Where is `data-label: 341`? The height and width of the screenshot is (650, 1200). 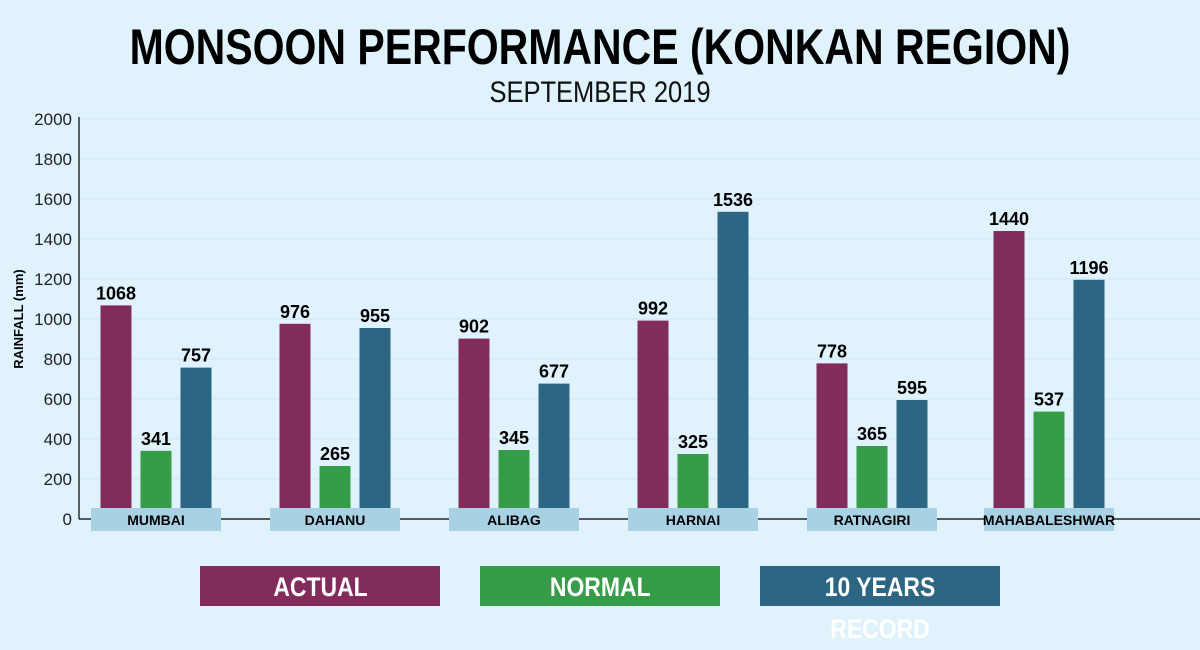 data-label: 341 is located at coordinates (156, 439).